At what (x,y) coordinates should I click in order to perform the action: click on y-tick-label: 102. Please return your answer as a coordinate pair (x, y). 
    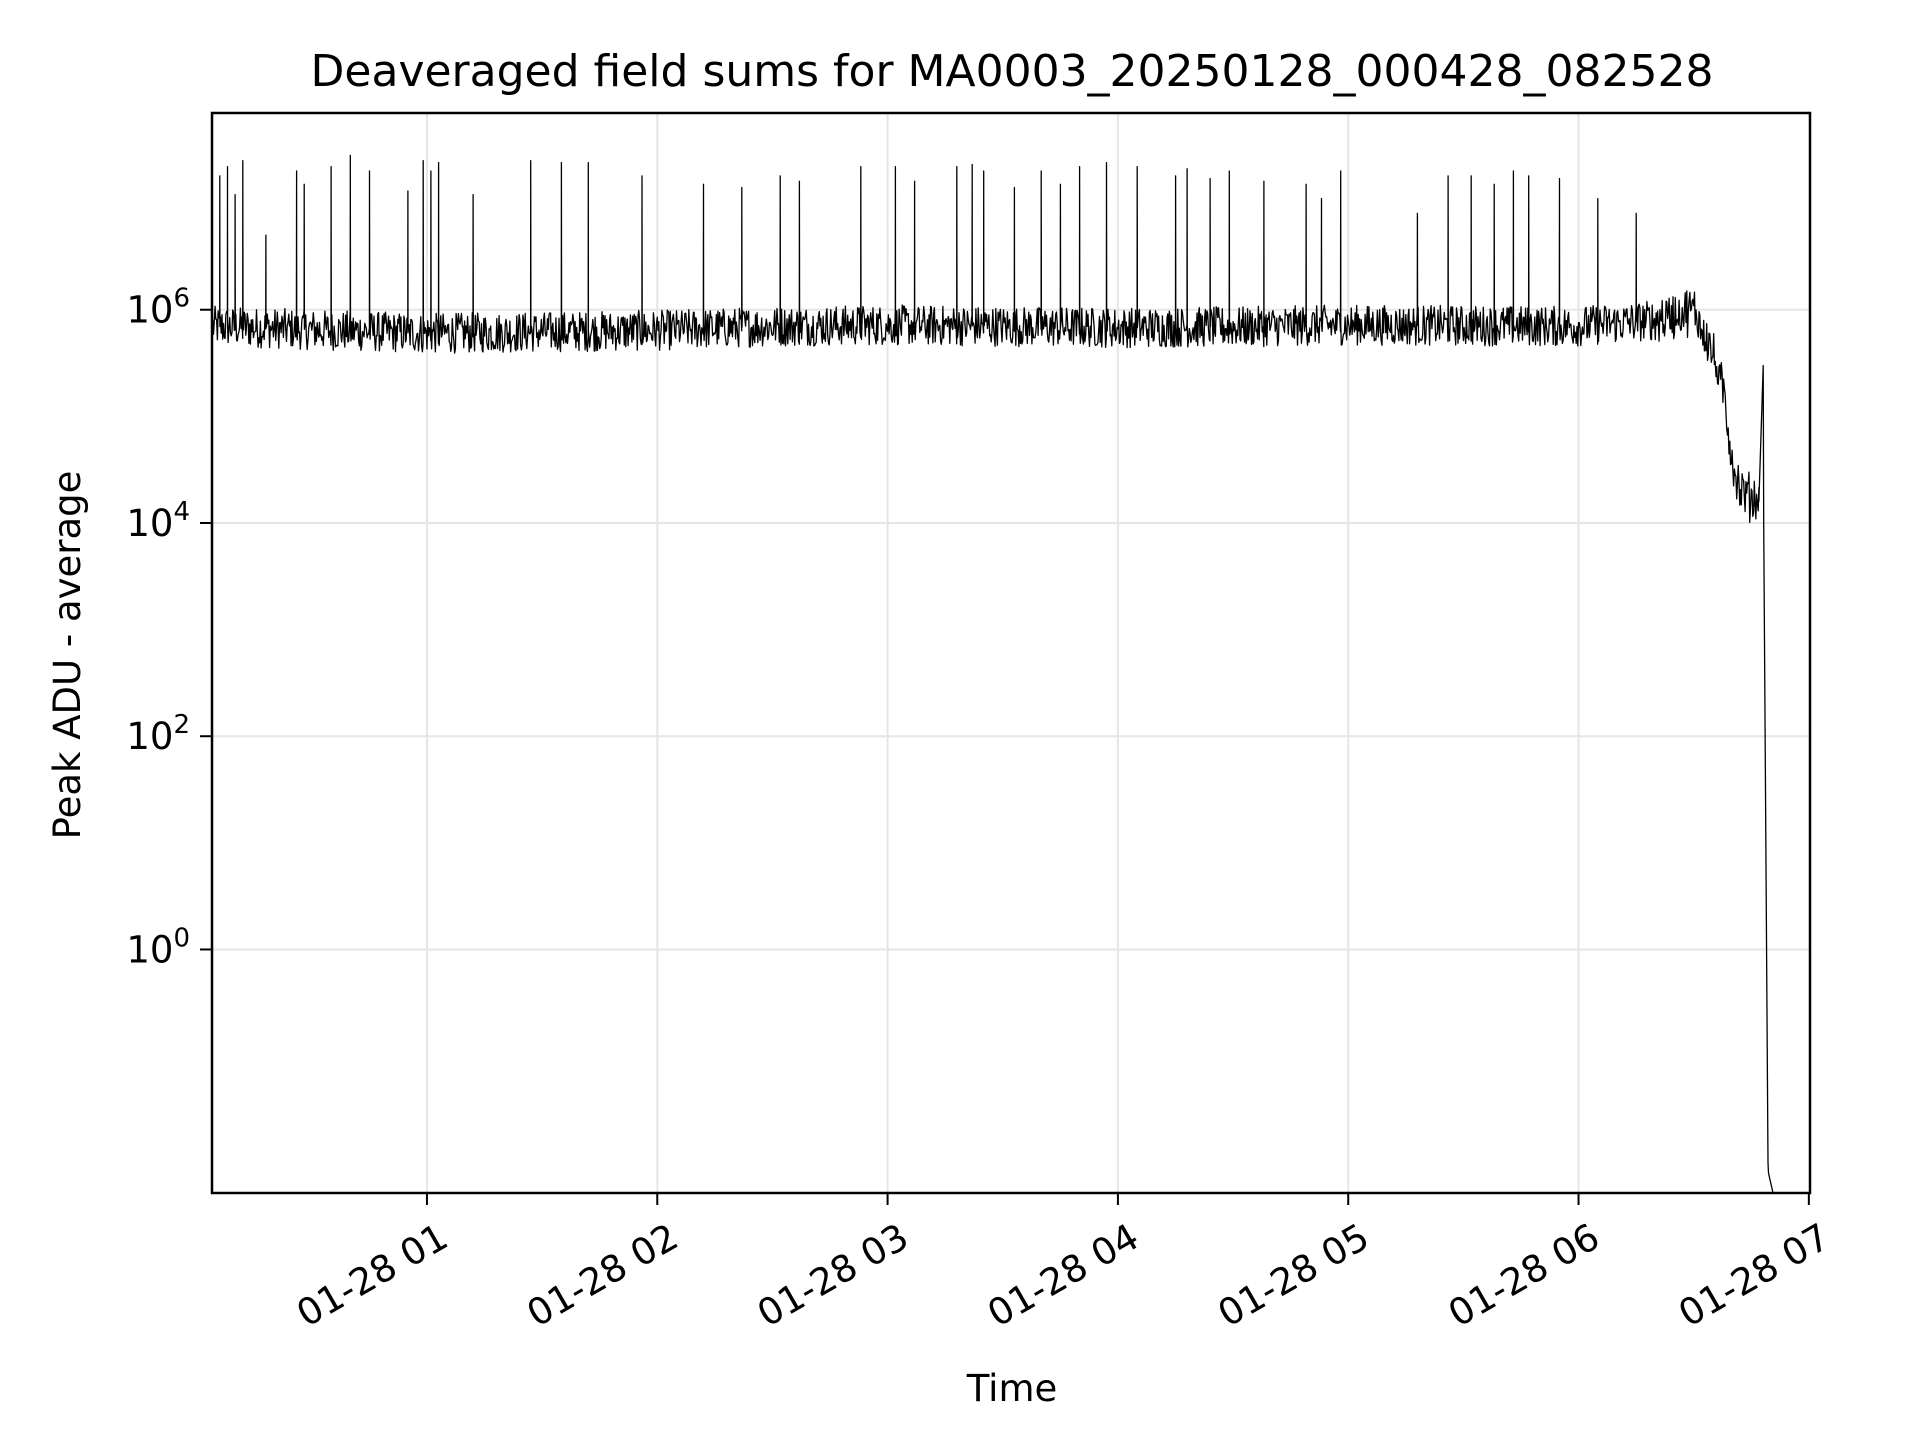
    Looking at the image, I should click on (158, 734).